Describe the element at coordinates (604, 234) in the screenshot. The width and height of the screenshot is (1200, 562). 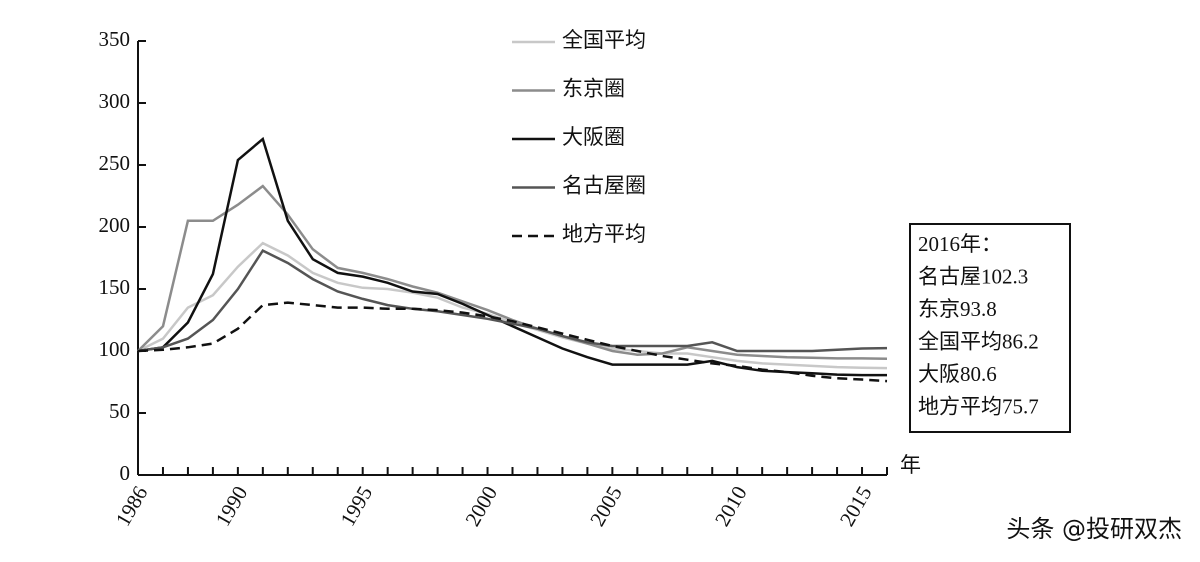
I see `legend-label: 地方平均` at that location.